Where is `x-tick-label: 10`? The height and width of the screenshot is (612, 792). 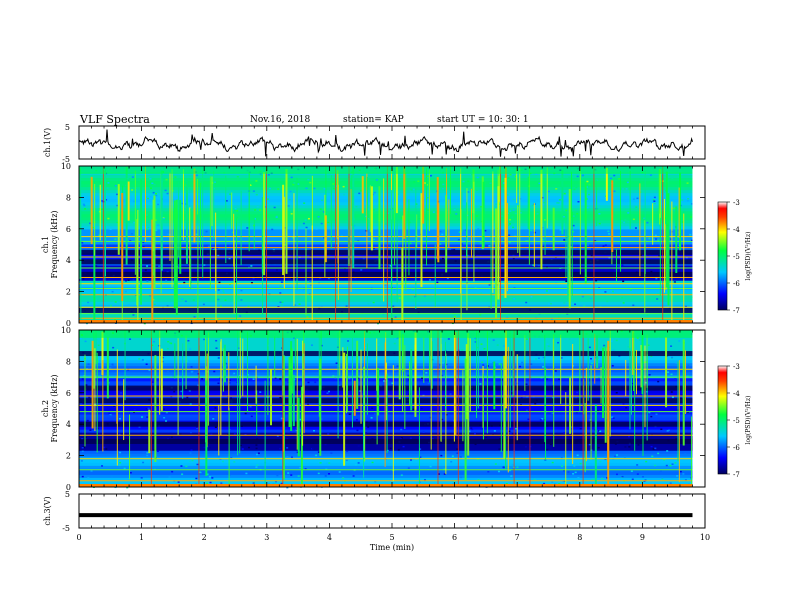
x-tick-label: 10 is located at coordinates (705, 537).